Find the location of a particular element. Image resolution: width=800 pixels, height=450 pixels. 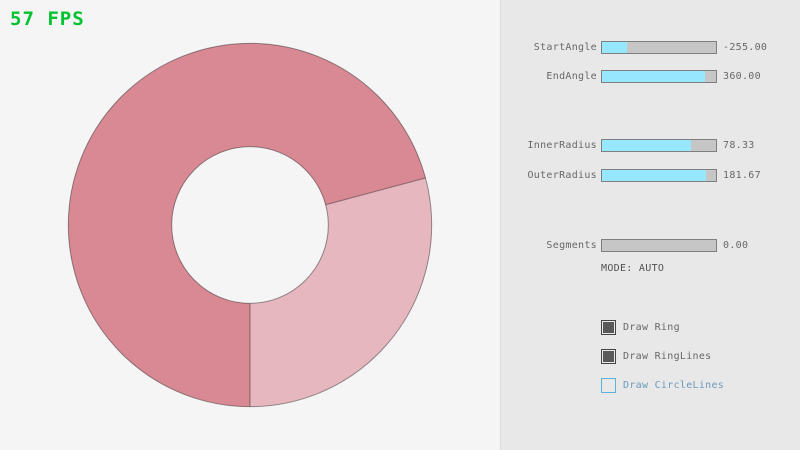

innerradius-value: 78.33 is located at coordinates (739, 145).